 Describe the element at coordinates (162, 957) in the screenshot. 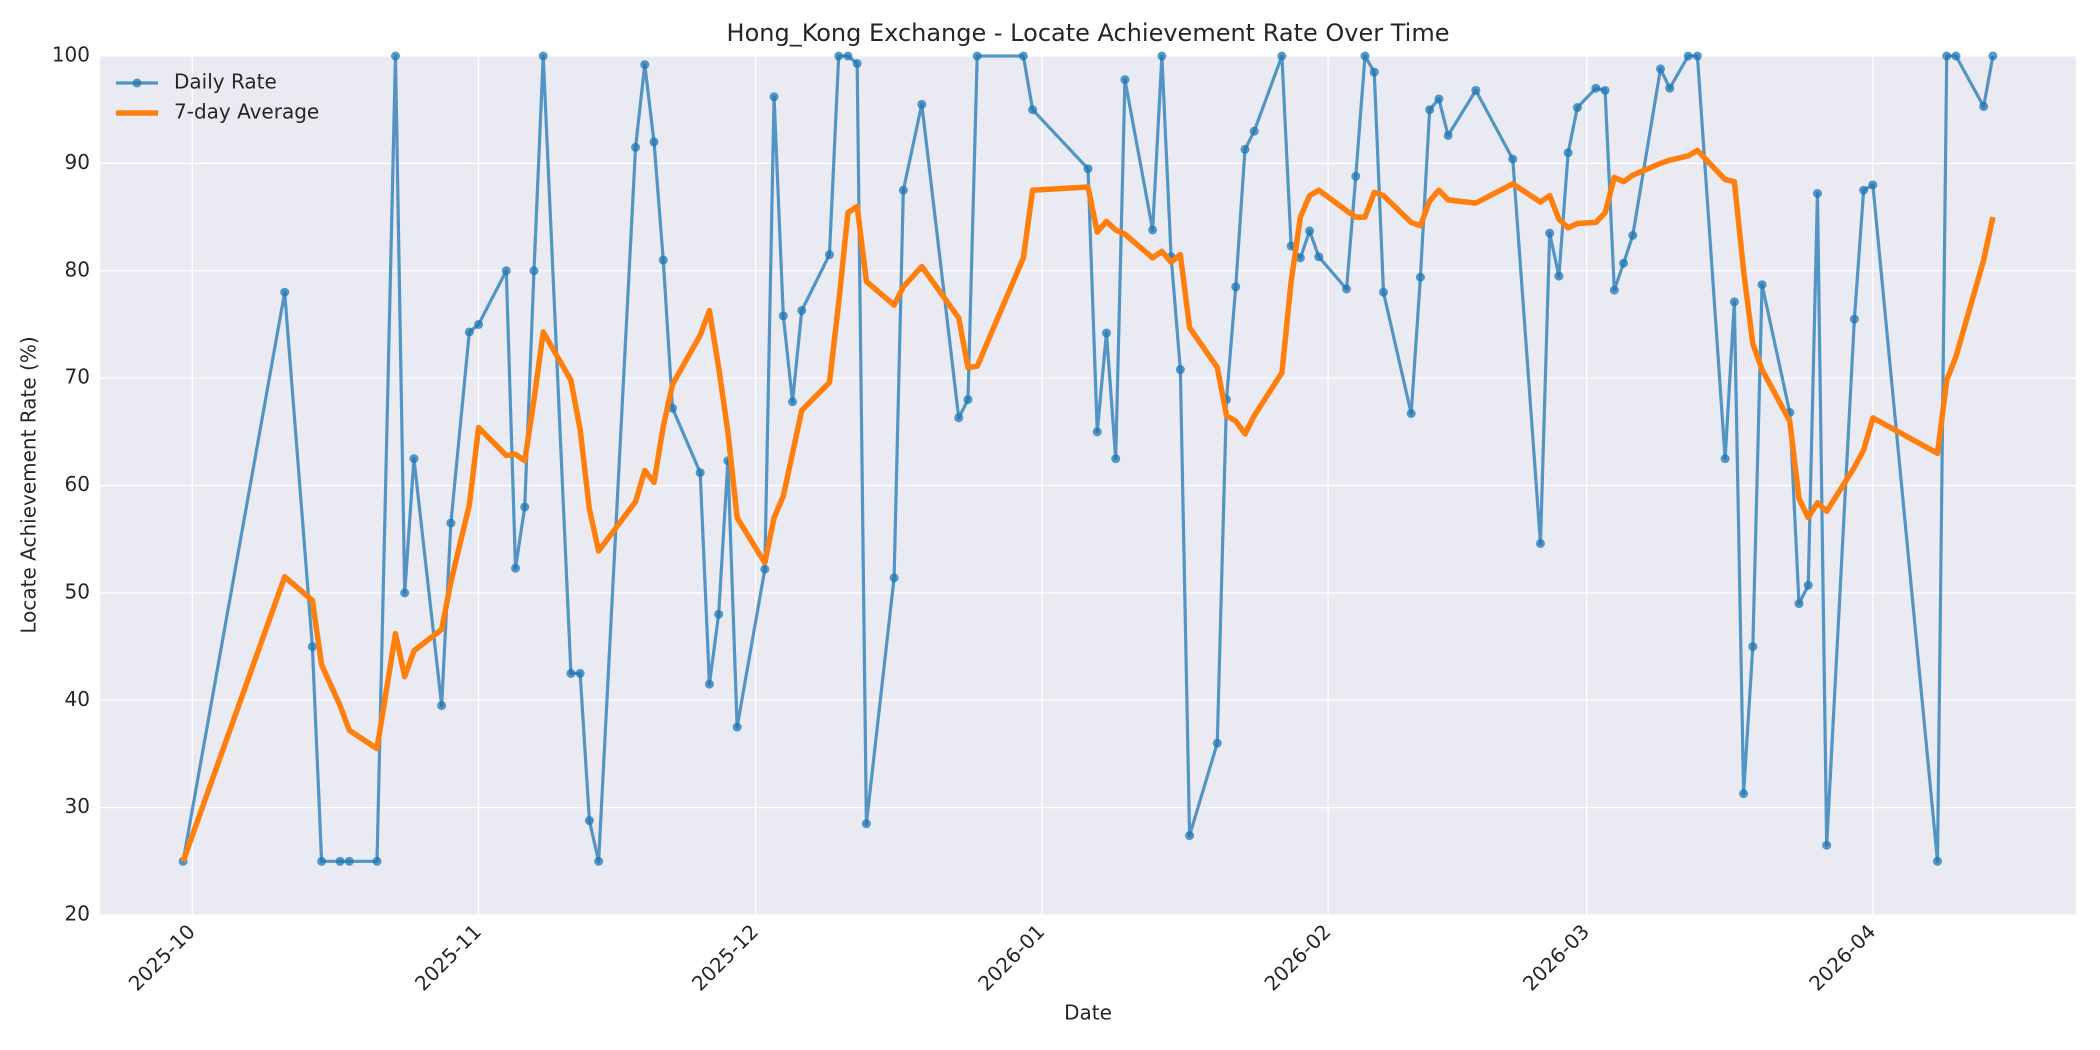

I see `x-tick-label: 2025-10` at that location.